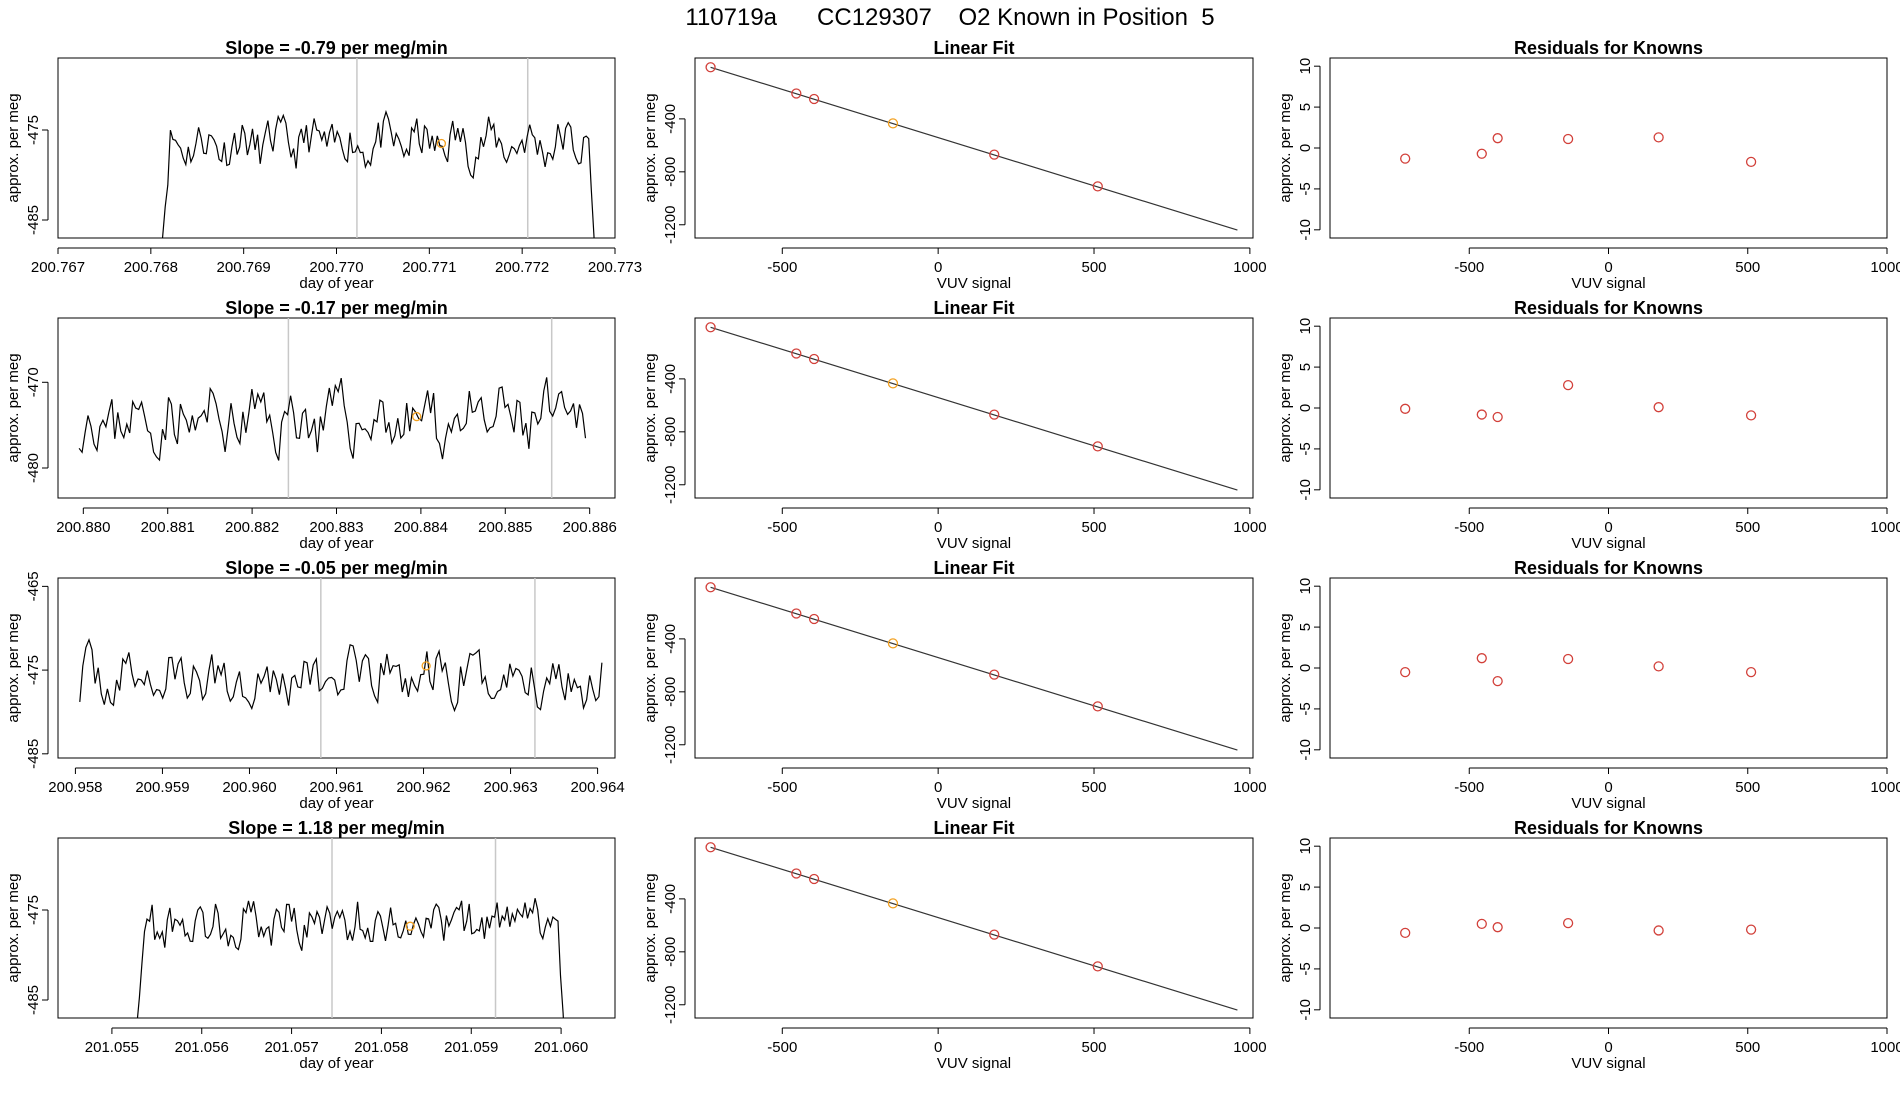 This screenshot has height=1100, width=1900. I want to click on x-tick-label: 200.886, so click(590, 527).